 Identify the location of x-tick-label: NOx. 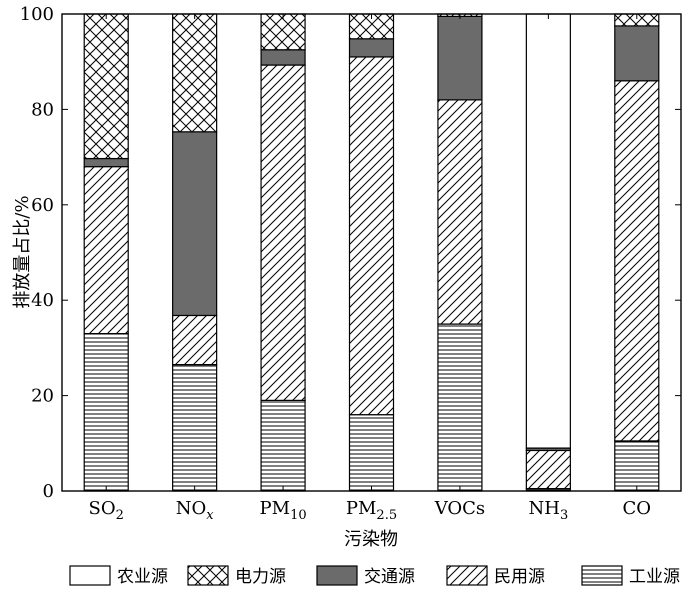
(195, 510).